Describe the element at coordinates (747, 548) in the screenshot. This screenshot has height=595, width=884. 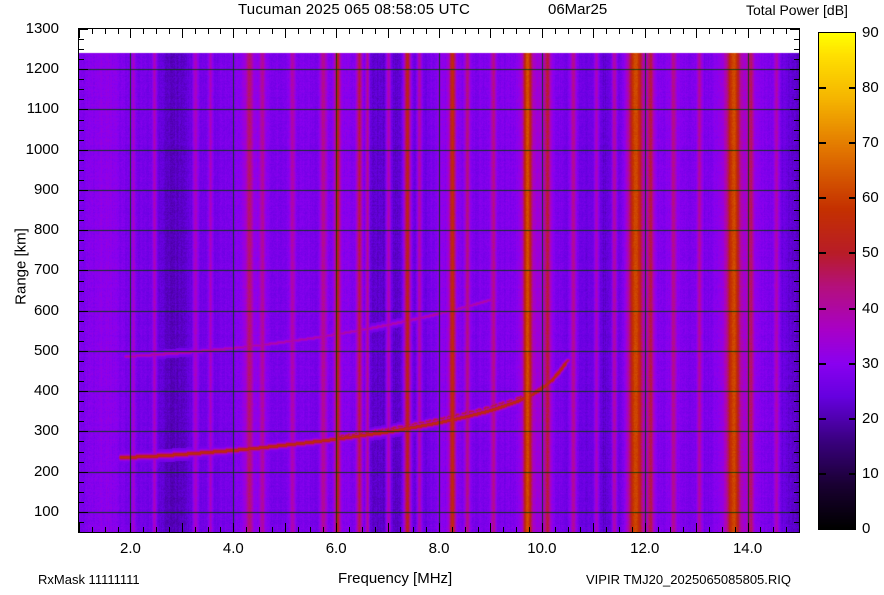
I see `x-axis-tick-label: 14.0` at that location.